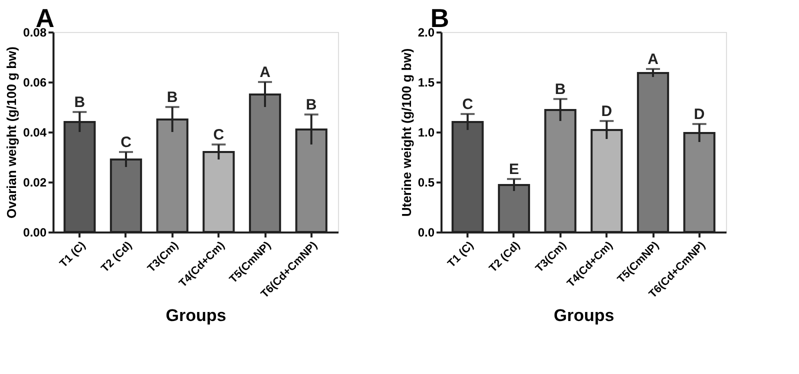 This screenshot has height=374, width=799. I want to click on y-tick-label: 0.04, so click(35, 133).